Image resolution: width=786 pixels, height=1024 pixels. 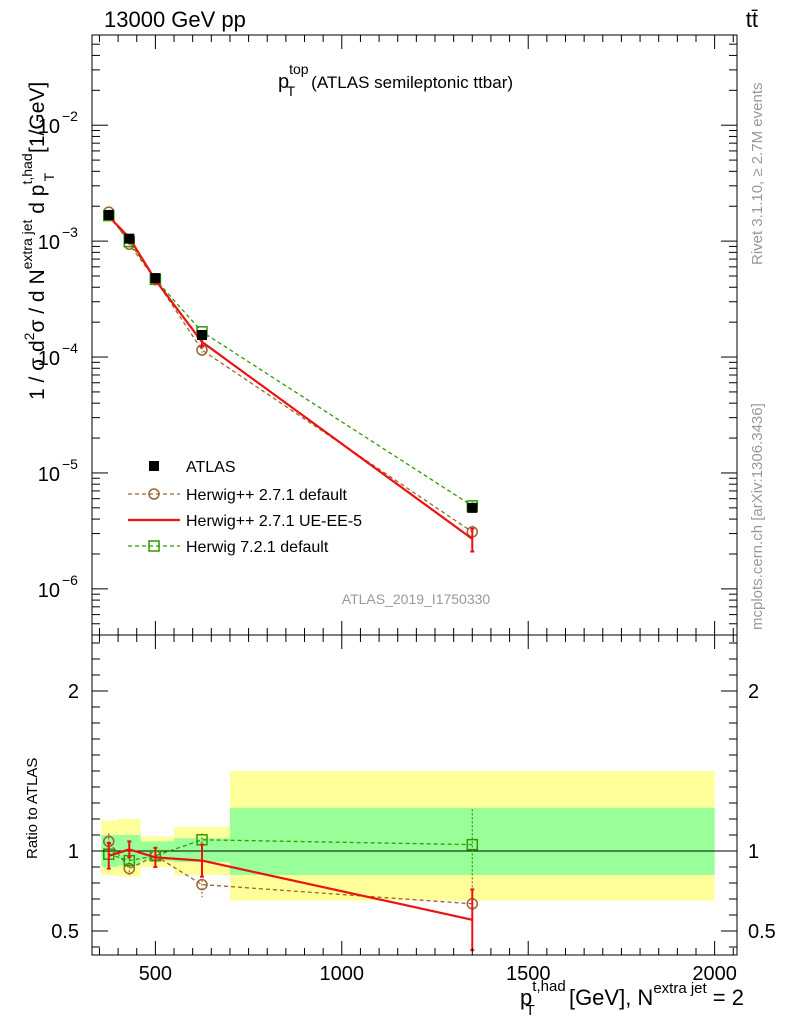 I want to click on legend-label-herwigpp-default: Herwig++ 2.7.1 default, so click(x=267, y=495).